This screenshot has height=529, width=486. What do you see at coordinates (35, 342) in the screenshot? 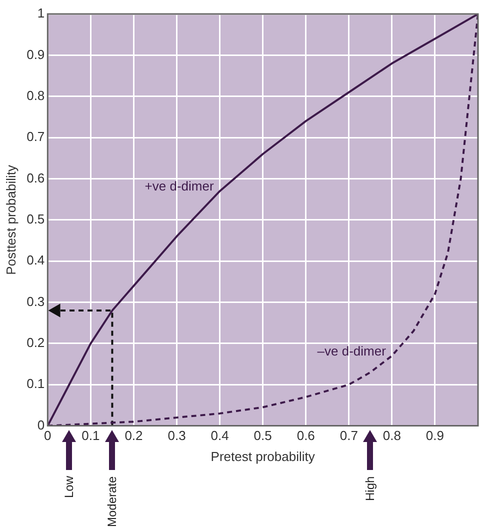
I see `y-tick-label: 0.2` at bounding box center [35, 342].